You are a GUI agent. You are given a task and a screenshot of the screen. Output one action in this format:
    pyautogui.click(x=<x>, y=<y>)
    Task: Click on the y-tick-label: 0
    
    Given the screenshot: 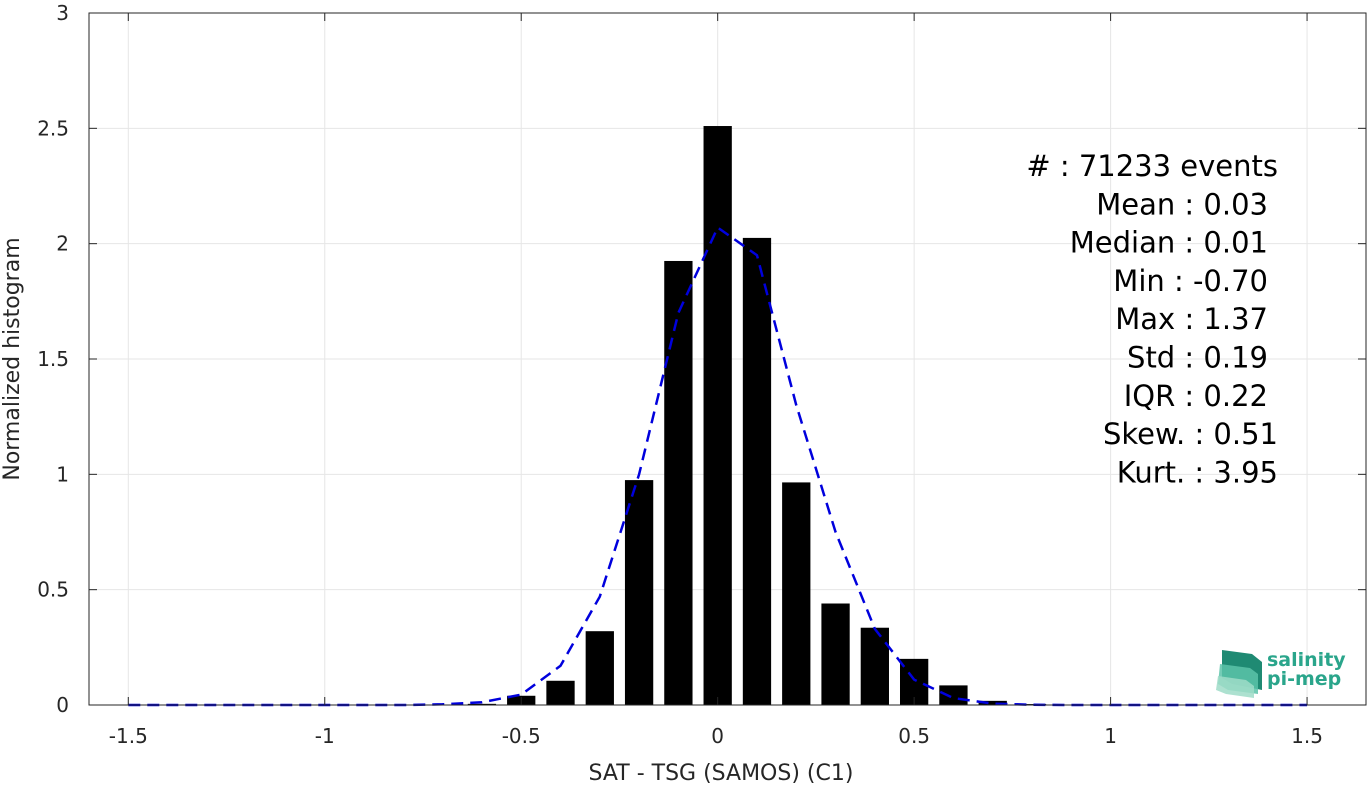 What is the action you would take?
    pyautogui.click(x=62, y=705)
    